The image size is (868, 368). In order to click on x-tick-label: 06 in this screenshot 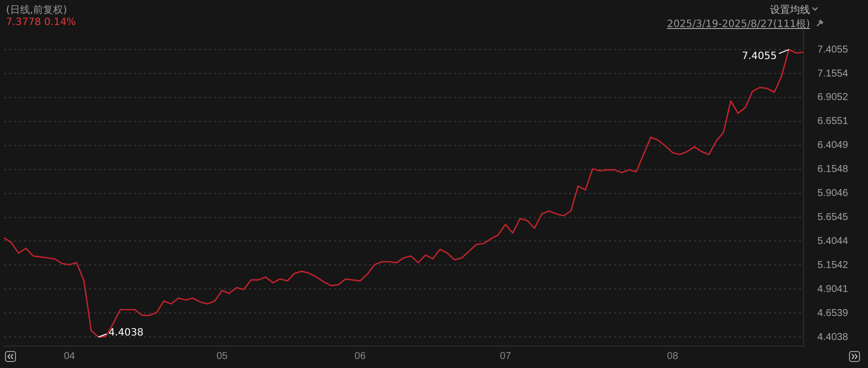, I will do `click(360, 356)`.